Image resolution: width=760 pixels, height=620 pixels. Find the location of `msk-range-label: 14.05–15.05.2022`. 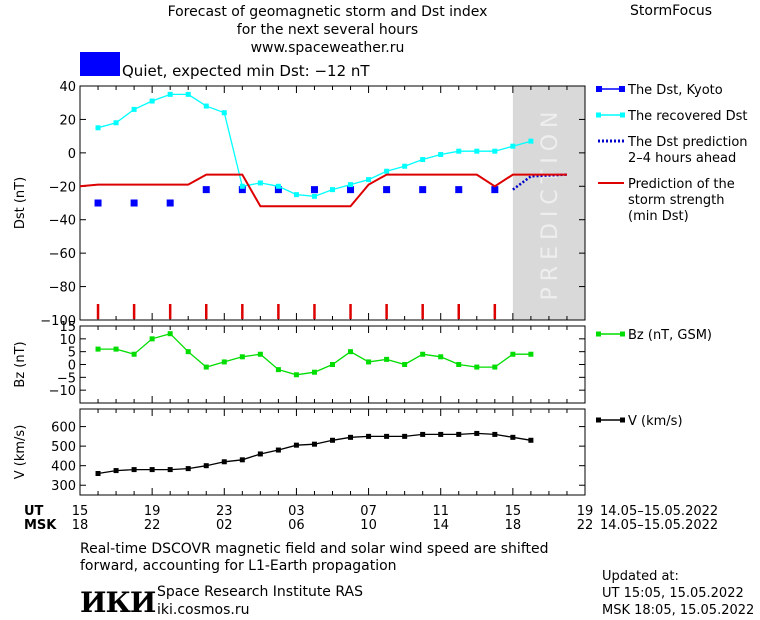

msk-range-label: 14.05–15.05.2022 is located at coordinates (659, 525).